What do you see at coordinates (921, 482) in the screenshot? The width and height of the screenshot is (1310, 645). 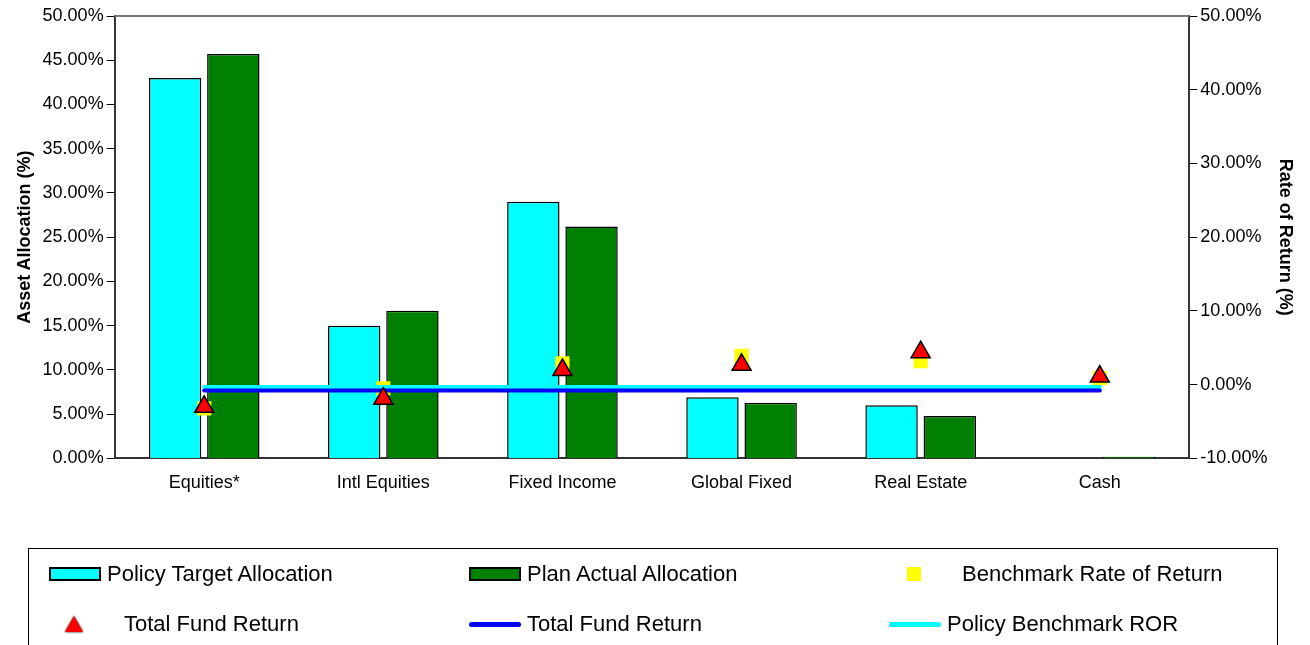 I see `x-tick-label: Real Estate` at bounding box center [921, 482].